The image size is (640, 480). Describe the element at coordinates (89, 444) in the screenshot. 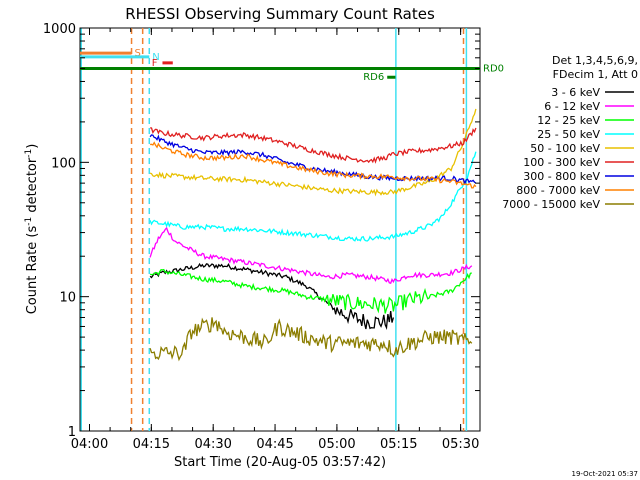

I see `x-tick-label-0: 04:00` at that location.